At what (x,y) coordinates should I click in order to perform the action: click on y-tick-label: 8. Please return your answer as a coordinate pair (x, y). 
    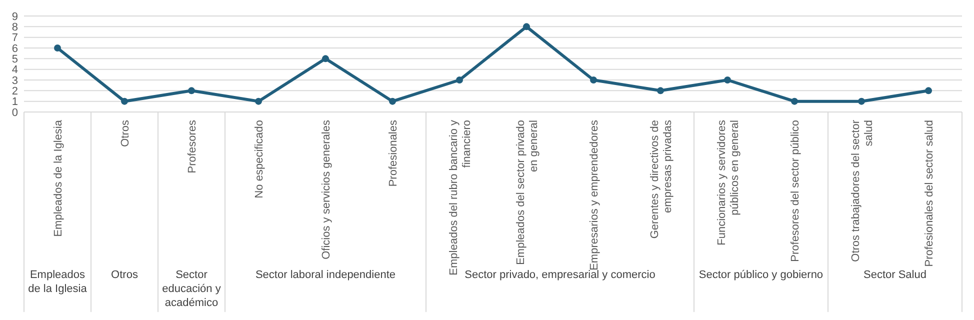
    Looking at the image, I should click on (15, 28).